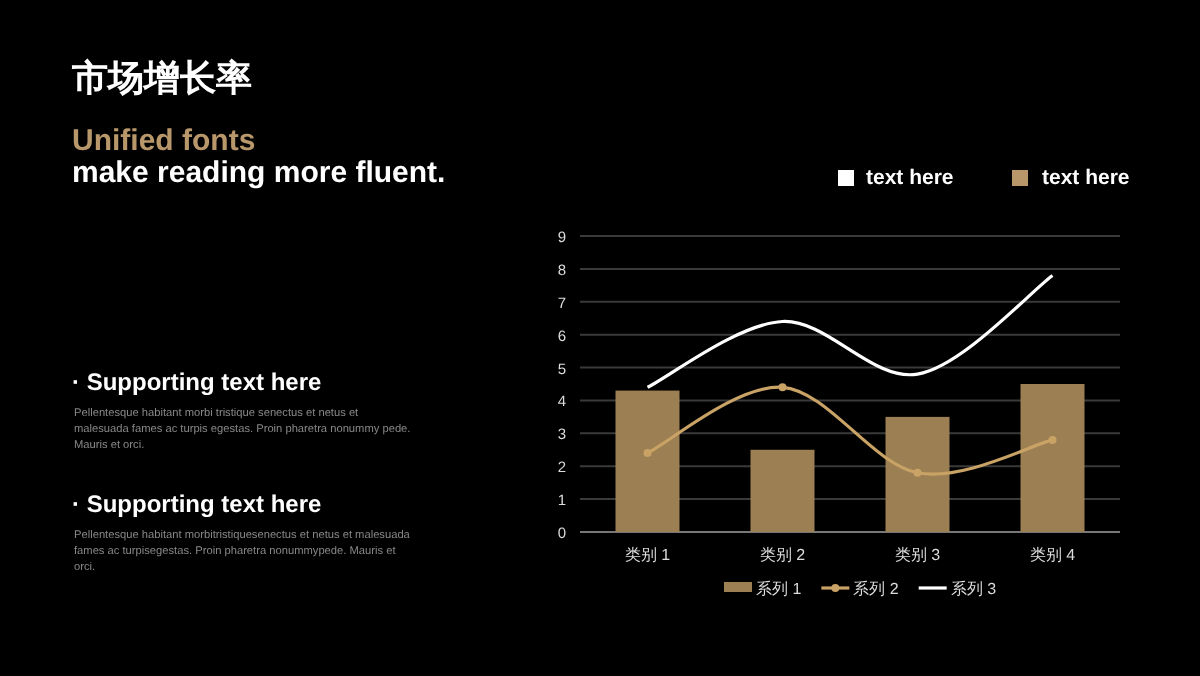  What do you see at coordinates (1053, 555) in the screenshot?
I see `x-tick-label: 类别 4` at bounding box center [1053, 555].